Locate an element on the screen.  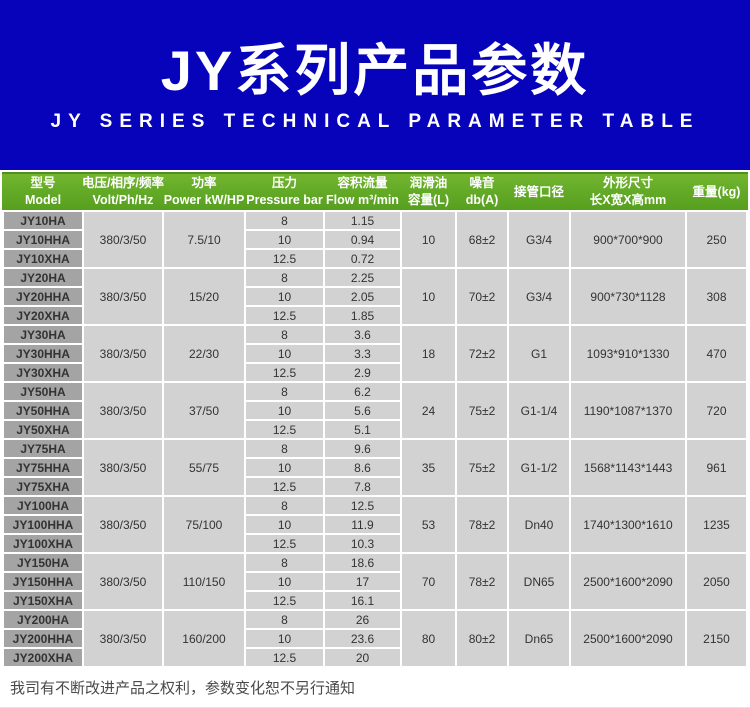
flow-cell: 16.1 is located at coordinates (362, 600).